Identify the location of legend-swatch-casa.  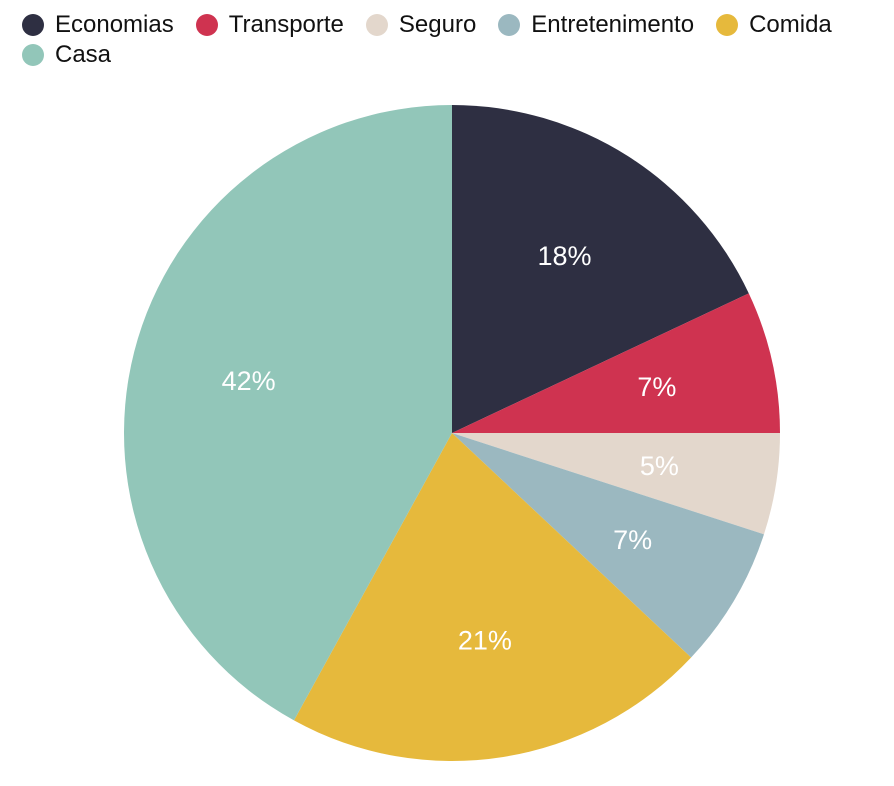
(33, 54).